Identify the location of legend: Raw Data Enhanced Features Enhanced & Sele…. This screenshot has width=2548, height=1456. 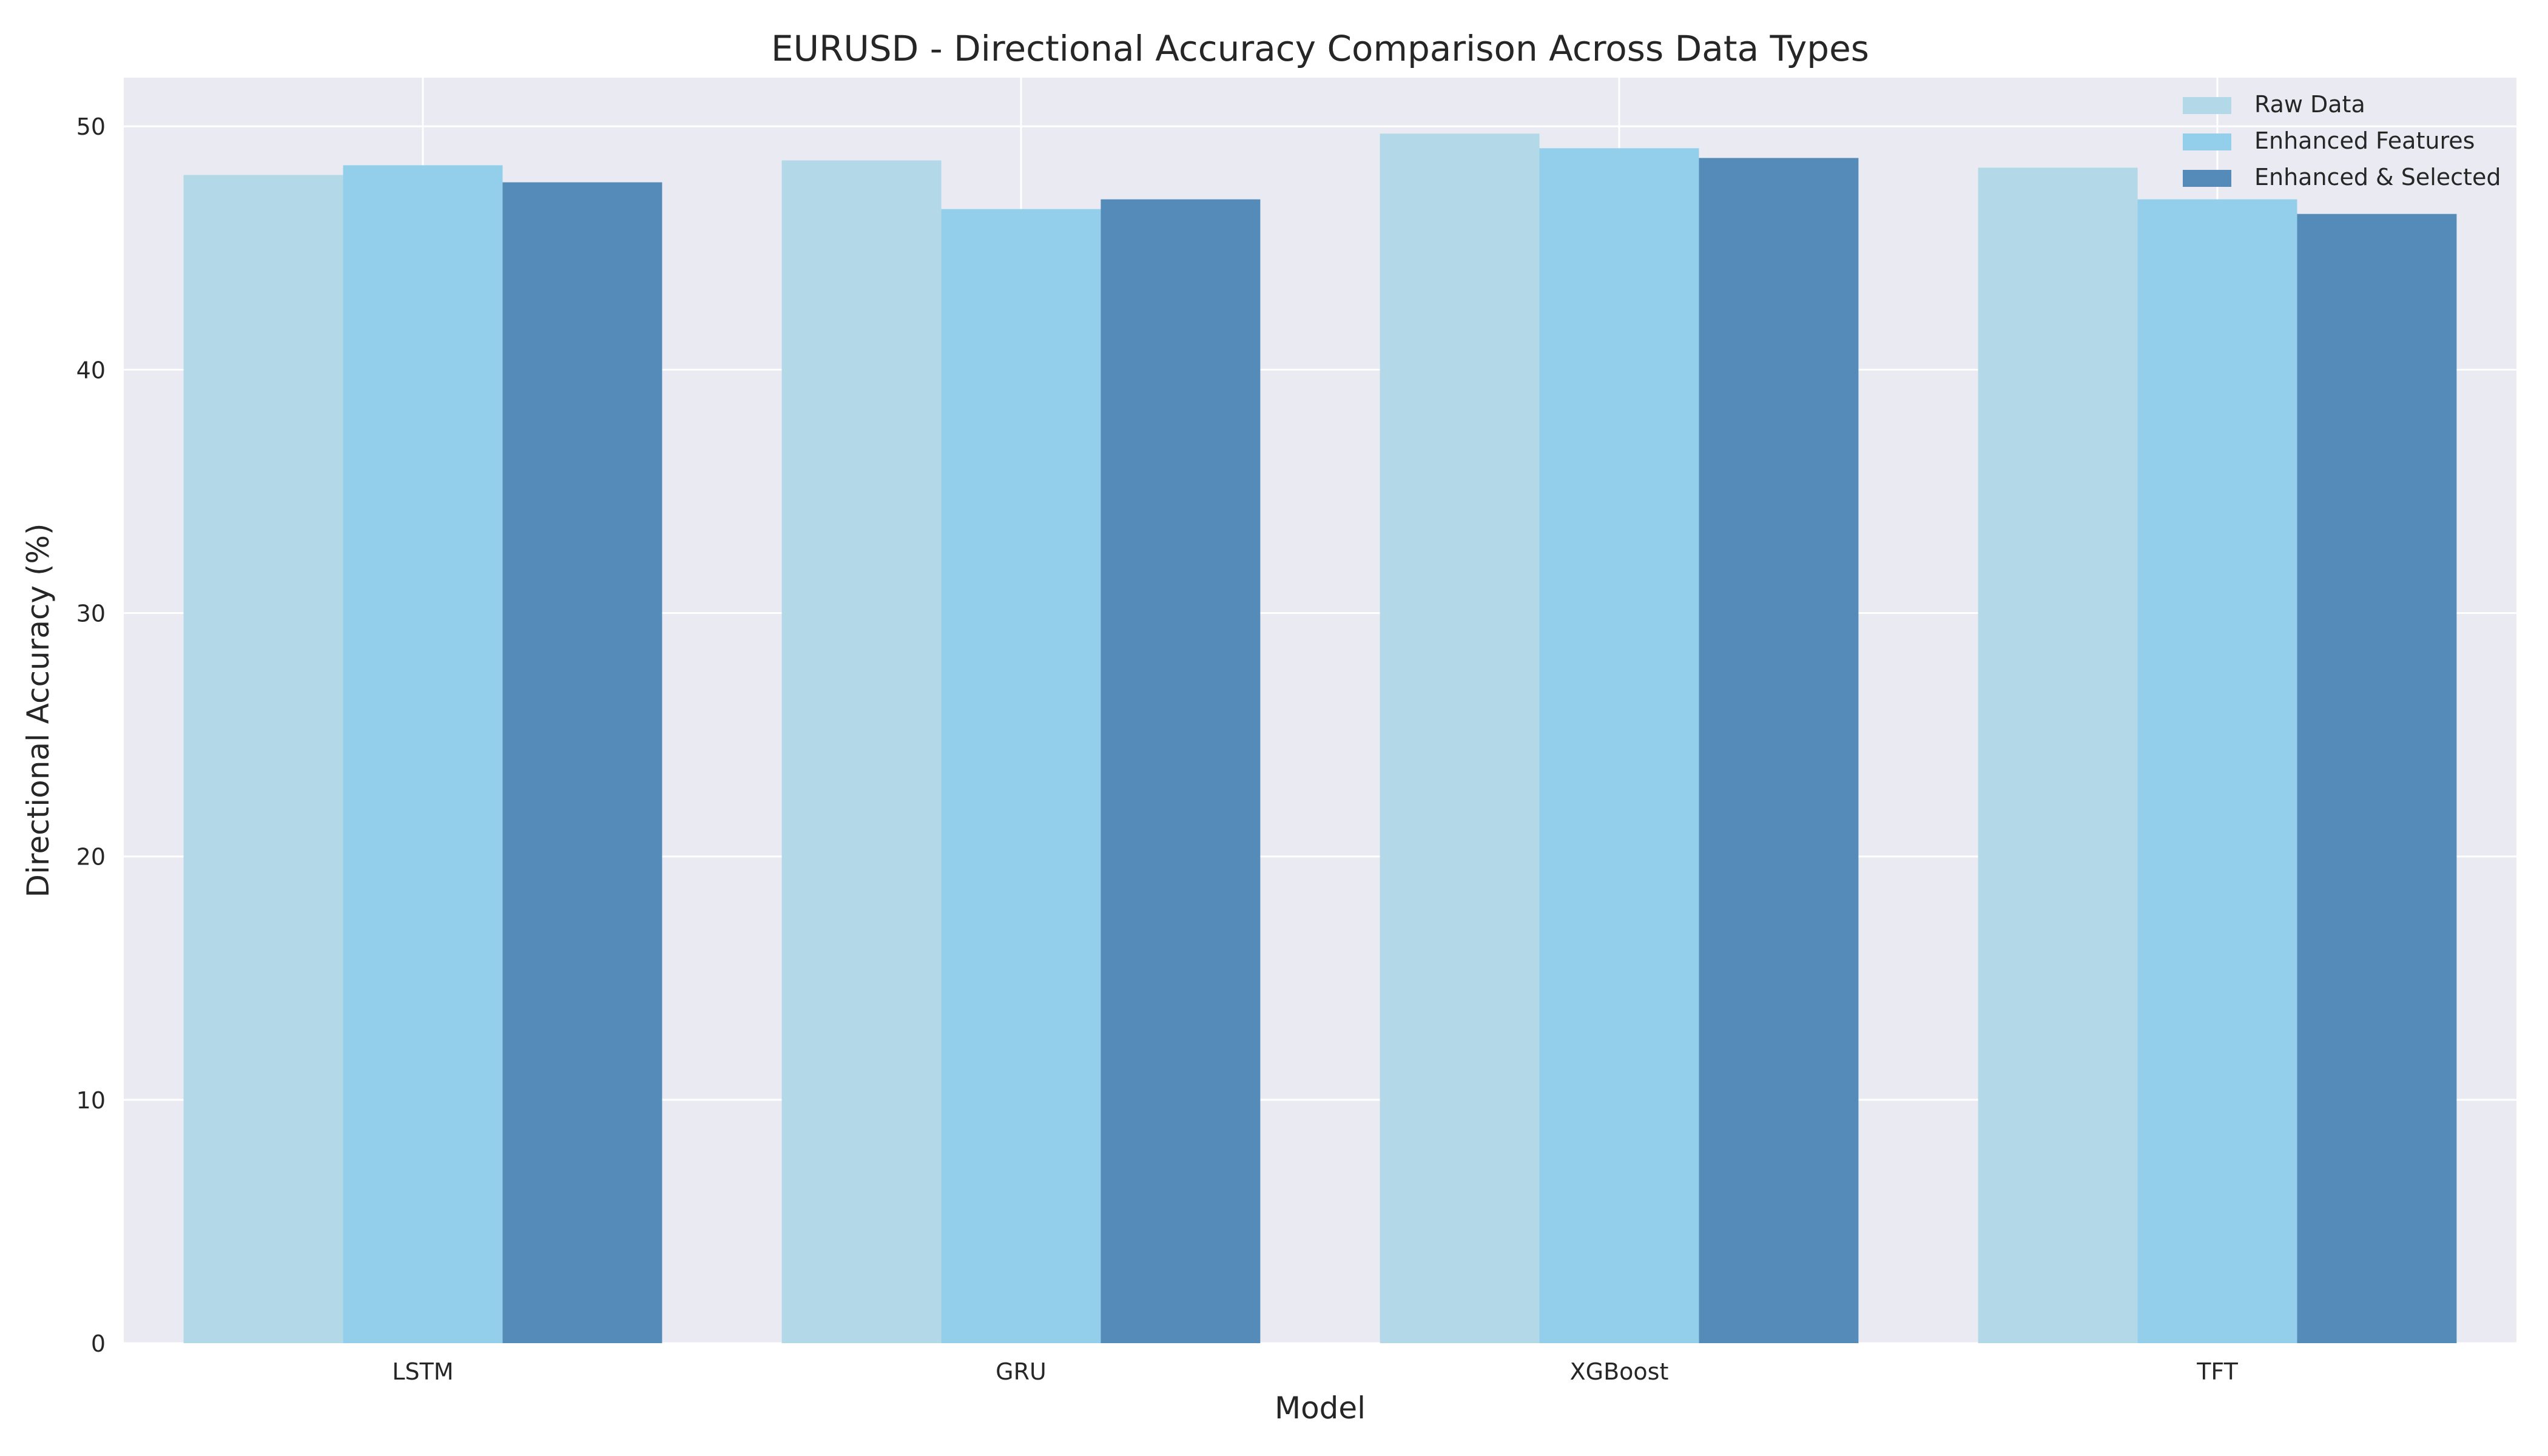
(2342, 140).